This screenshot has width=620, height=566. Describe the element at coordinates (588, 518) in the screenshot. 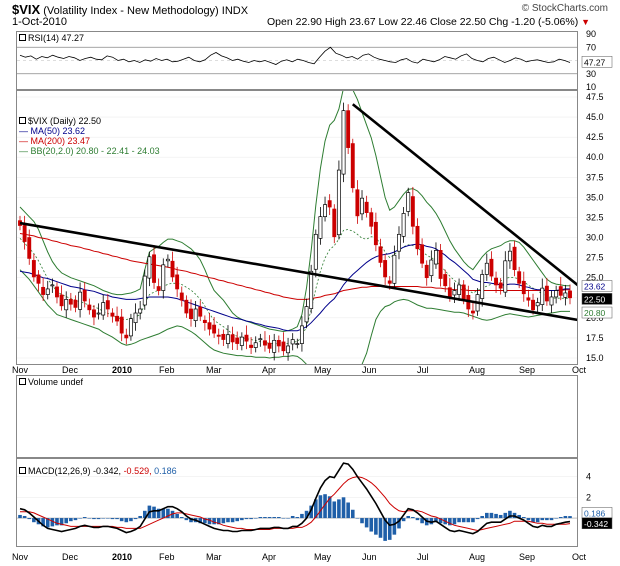

I see `macd-tick-label: 0` at that location.